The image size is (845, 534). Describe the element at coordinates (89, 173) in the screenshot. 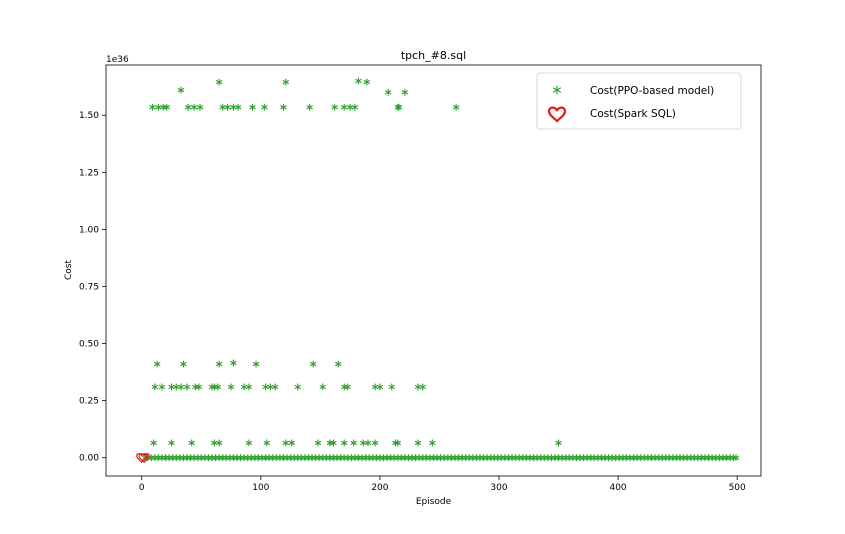

I see `y-tick-label: 1.25` at that location.